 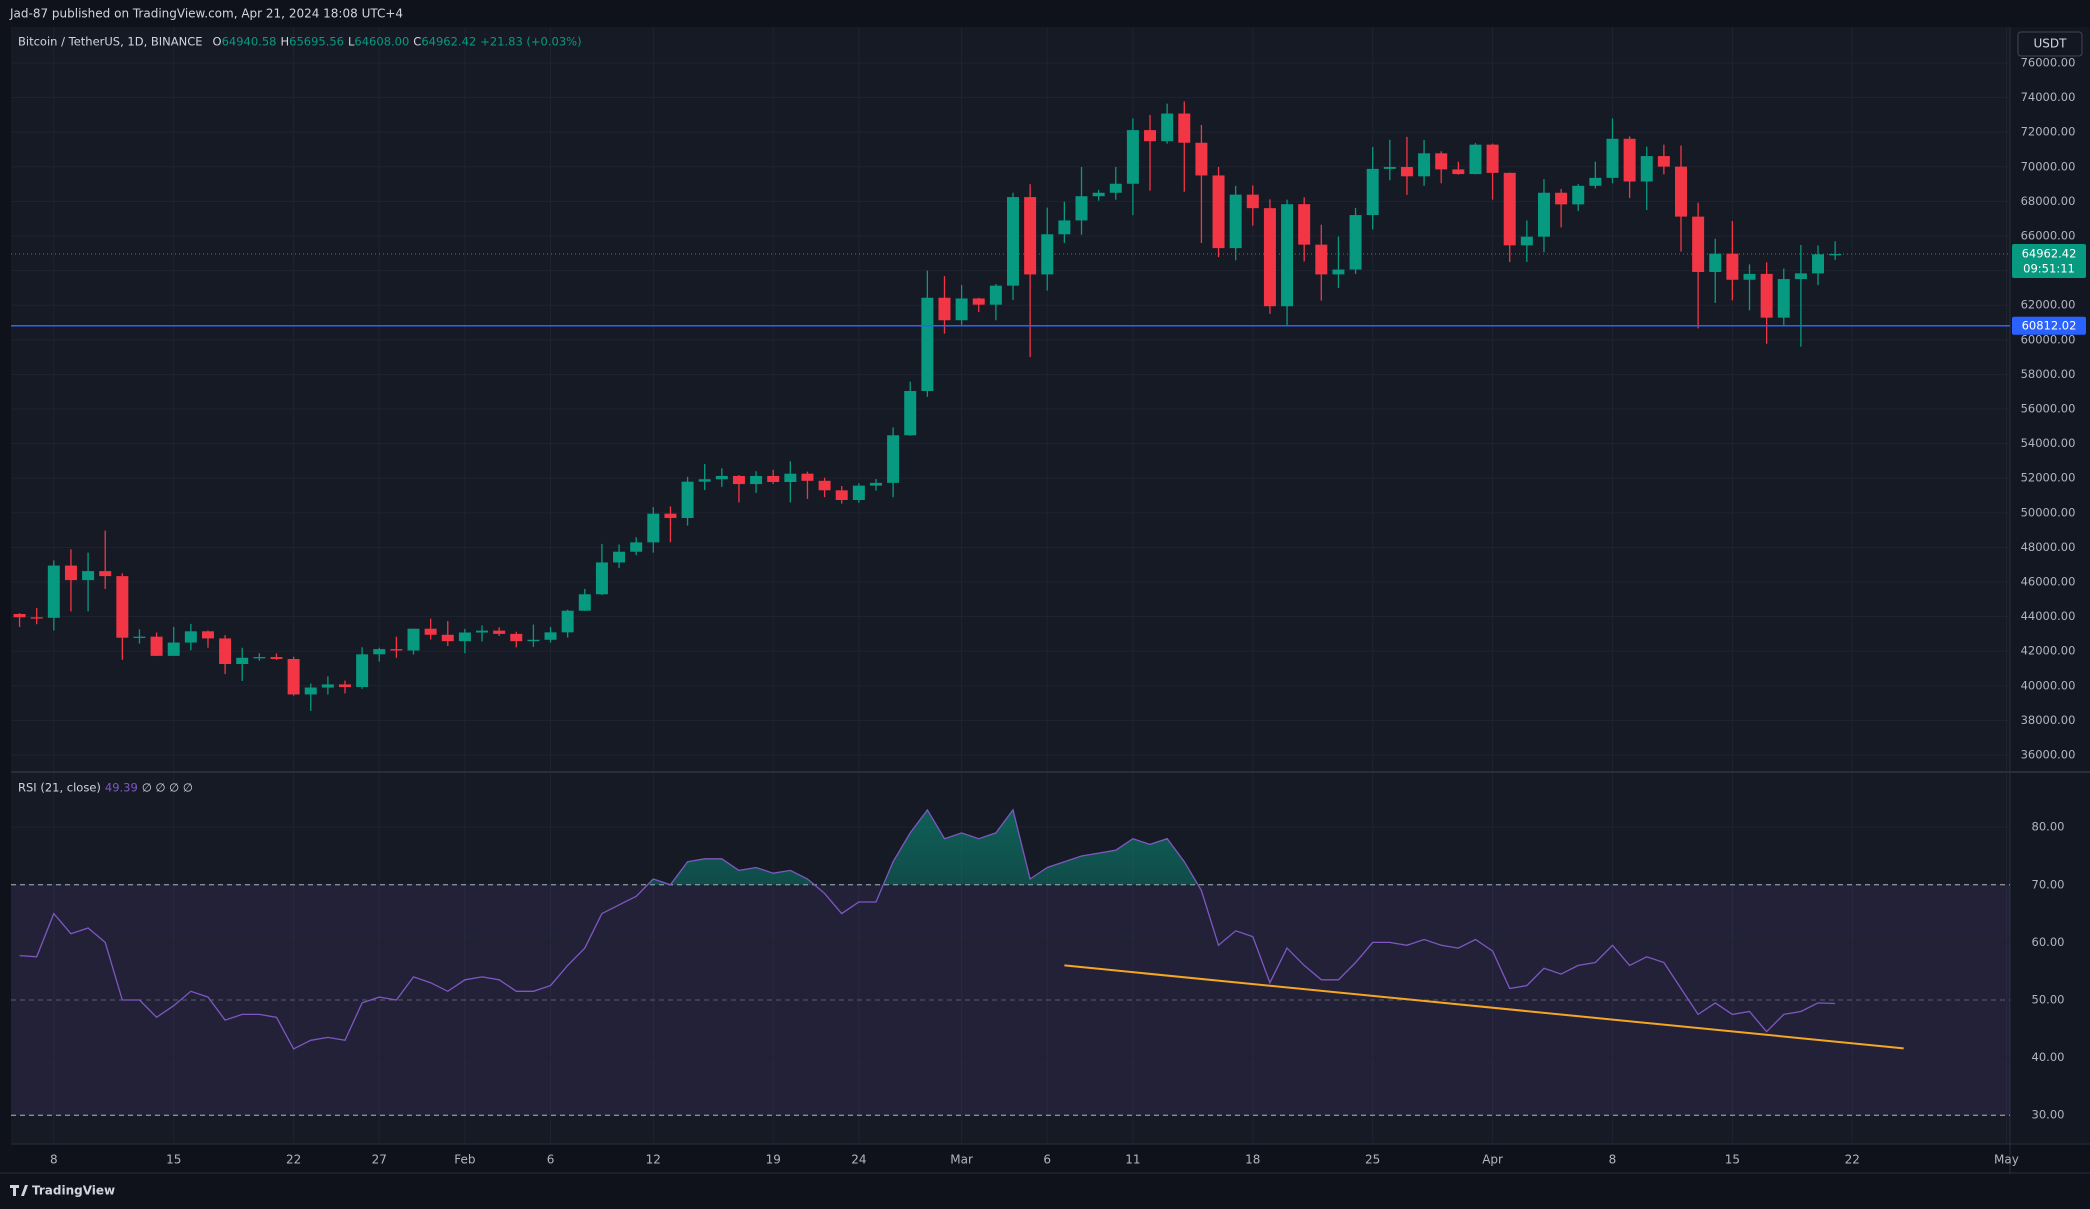 What do you see at coordinates (922, 847) in the screenshot?
I see `overbought-fill` at bounding box center [922, 847].